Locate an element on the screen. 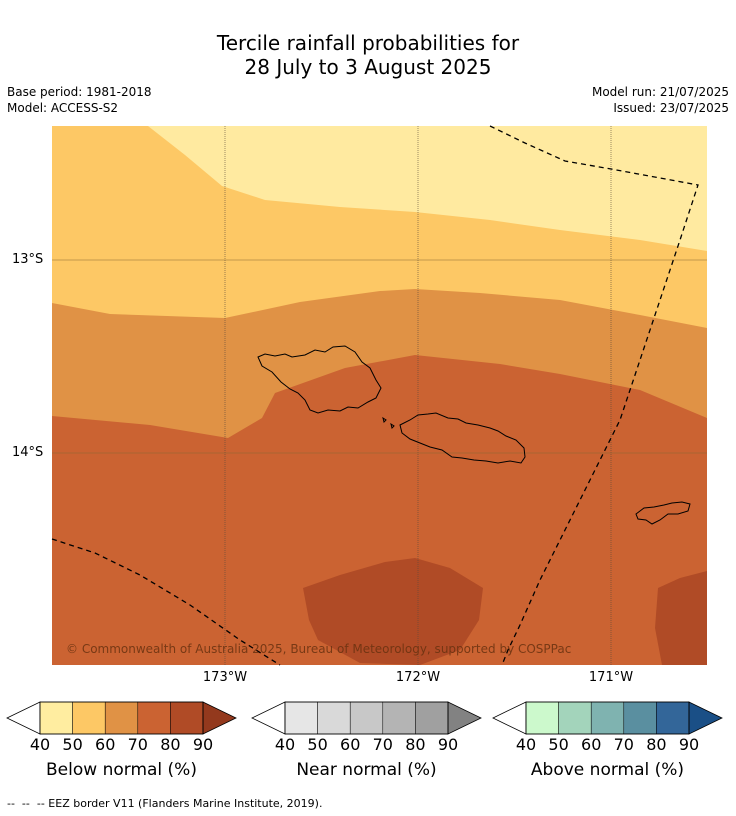  legend-near-normal-tick-80: 80 is located at coordinates (415, 744).